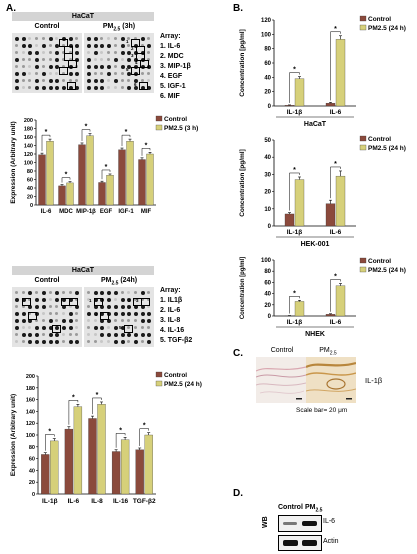  I want to click on significance-bracket, so click(294, 305).